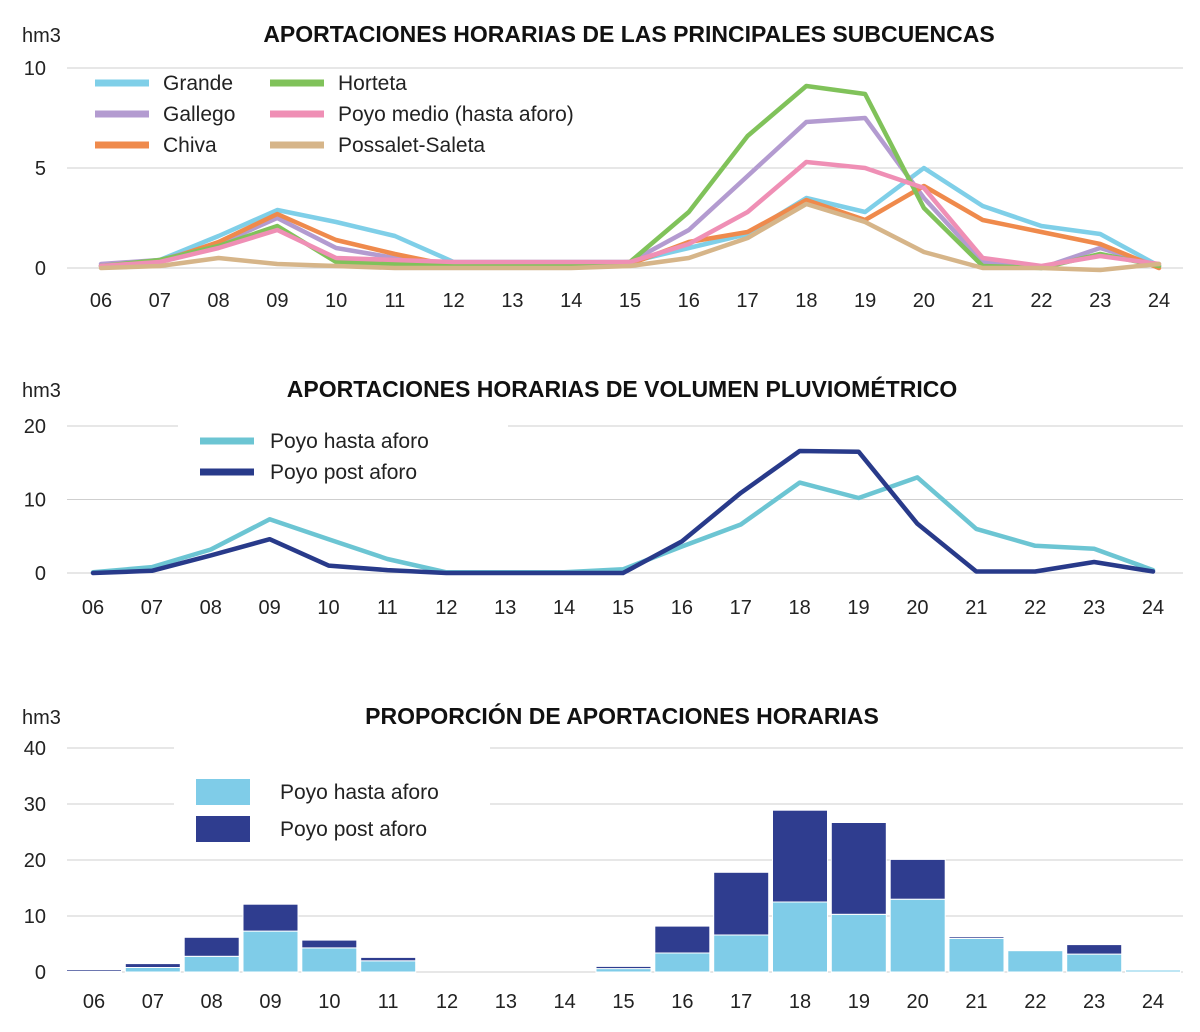  What do you see at coordinates (622, 715) in the screenshot?
I see `chart-title: PROPORCIÓN DE APORTACIONES HORARIAS` at bounding box center [622, 715].